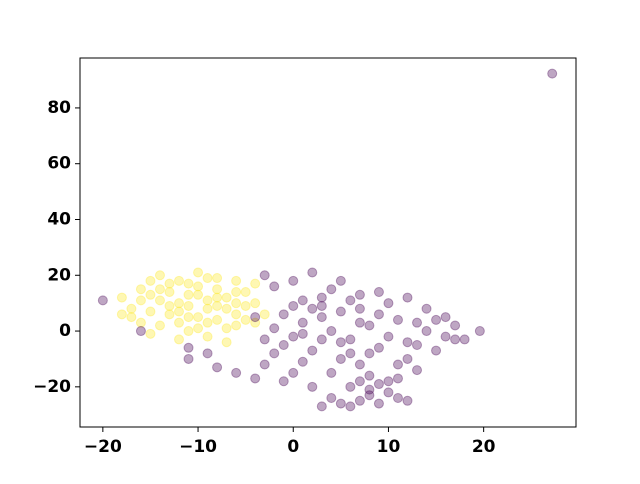 The width and height of the screenshot is (640, 484). I want to click on x-tick-label: 20, so click(484, 447).